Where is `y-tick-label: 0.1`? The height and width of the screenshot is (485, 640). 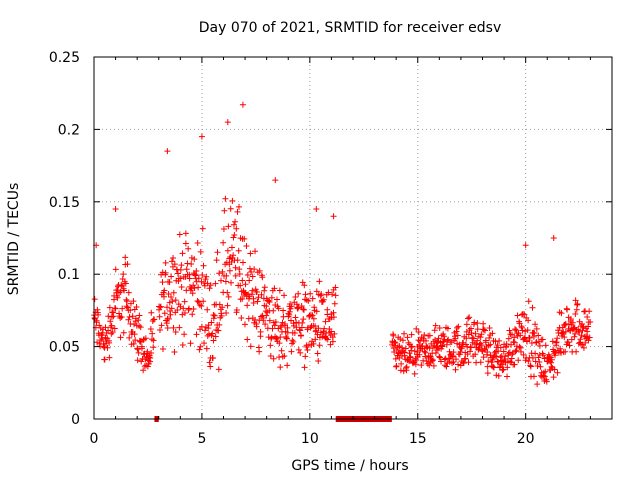 y-tick-label: 0.1 is located at coordinates (69, 275).